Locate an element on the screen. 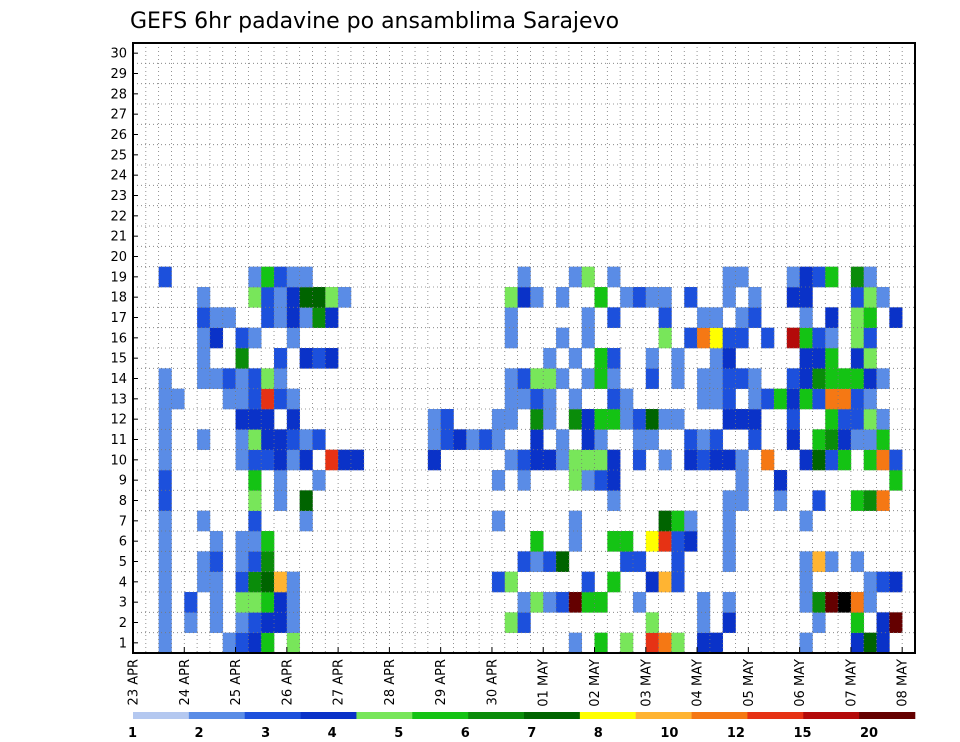  x-tick-label: 27 APR is located at coordinates (339, 682).